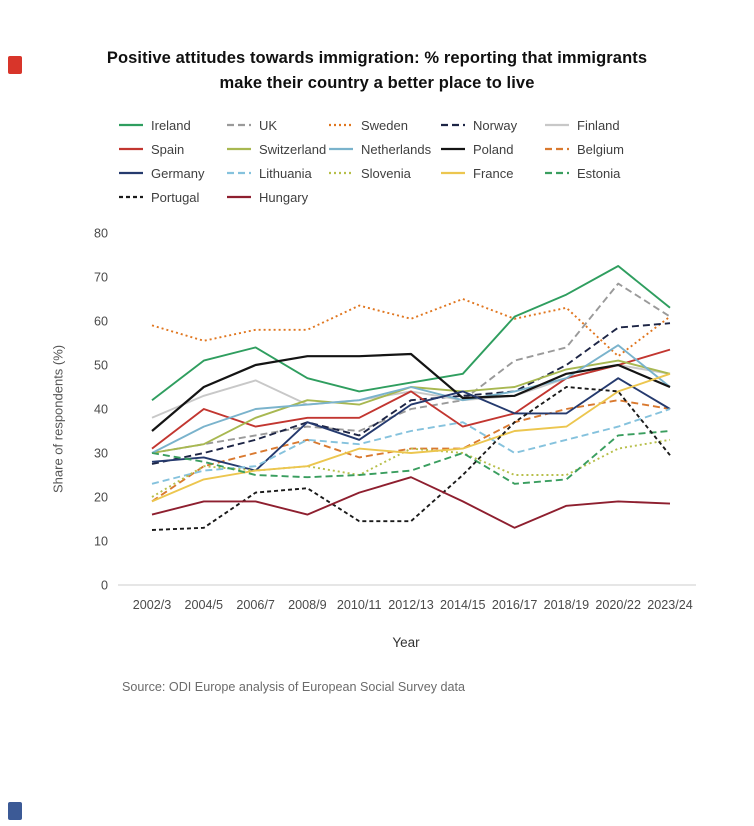 Image resolution: width=754 pixels, height=826 pixels. I want to click on x-tick-label: 2008/9, so click(307, 605).